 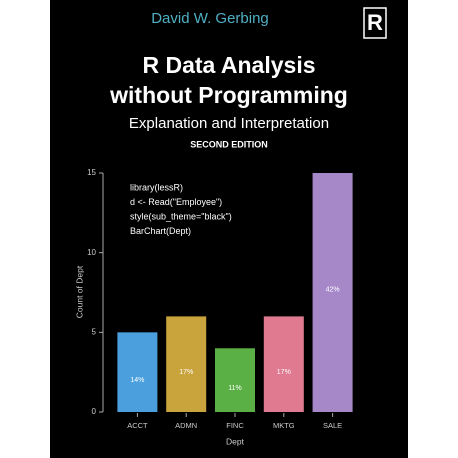 I want to click on subtitle: Explanation and Interpretation, so click(x=229, y=123).